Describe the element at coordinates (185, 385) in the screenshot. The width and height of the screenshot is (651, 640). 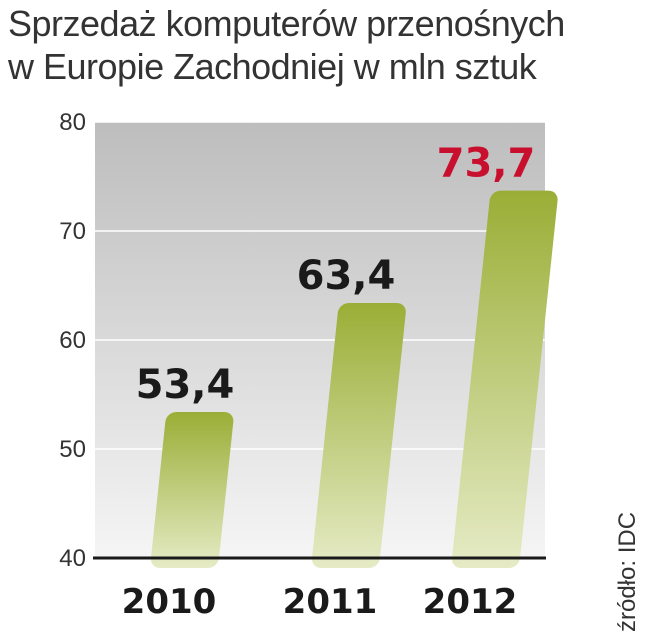
I see `value-label-2010: 53,4` at that location.